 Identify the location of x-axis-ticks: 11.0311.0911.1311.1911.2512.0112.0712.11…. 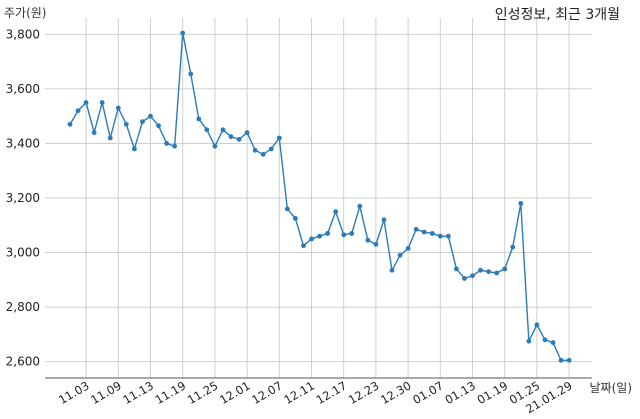
(315, 397).